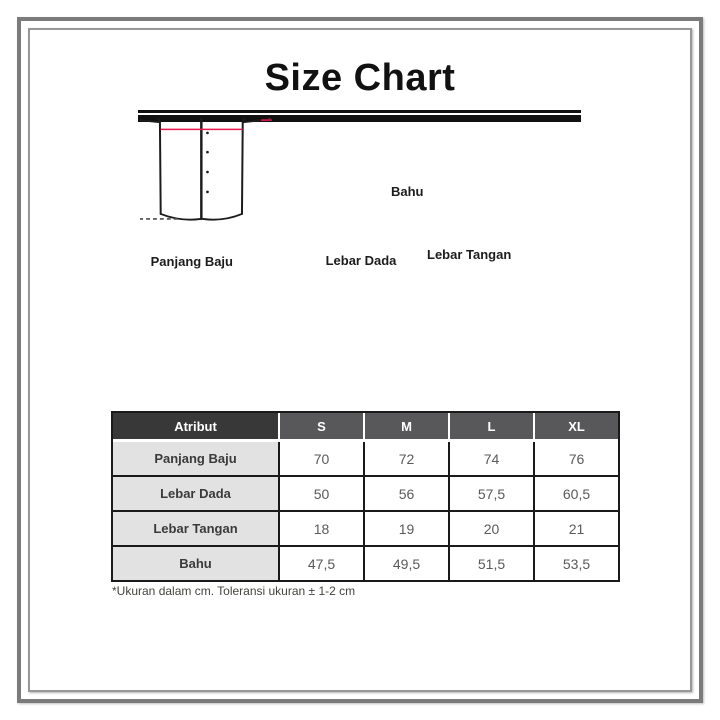 This screenshot has width=720, height=720. What do you see at coordinates (322, 427) in the screenshot?
I see `column-header-s: S` at bounding box center [322, 427].